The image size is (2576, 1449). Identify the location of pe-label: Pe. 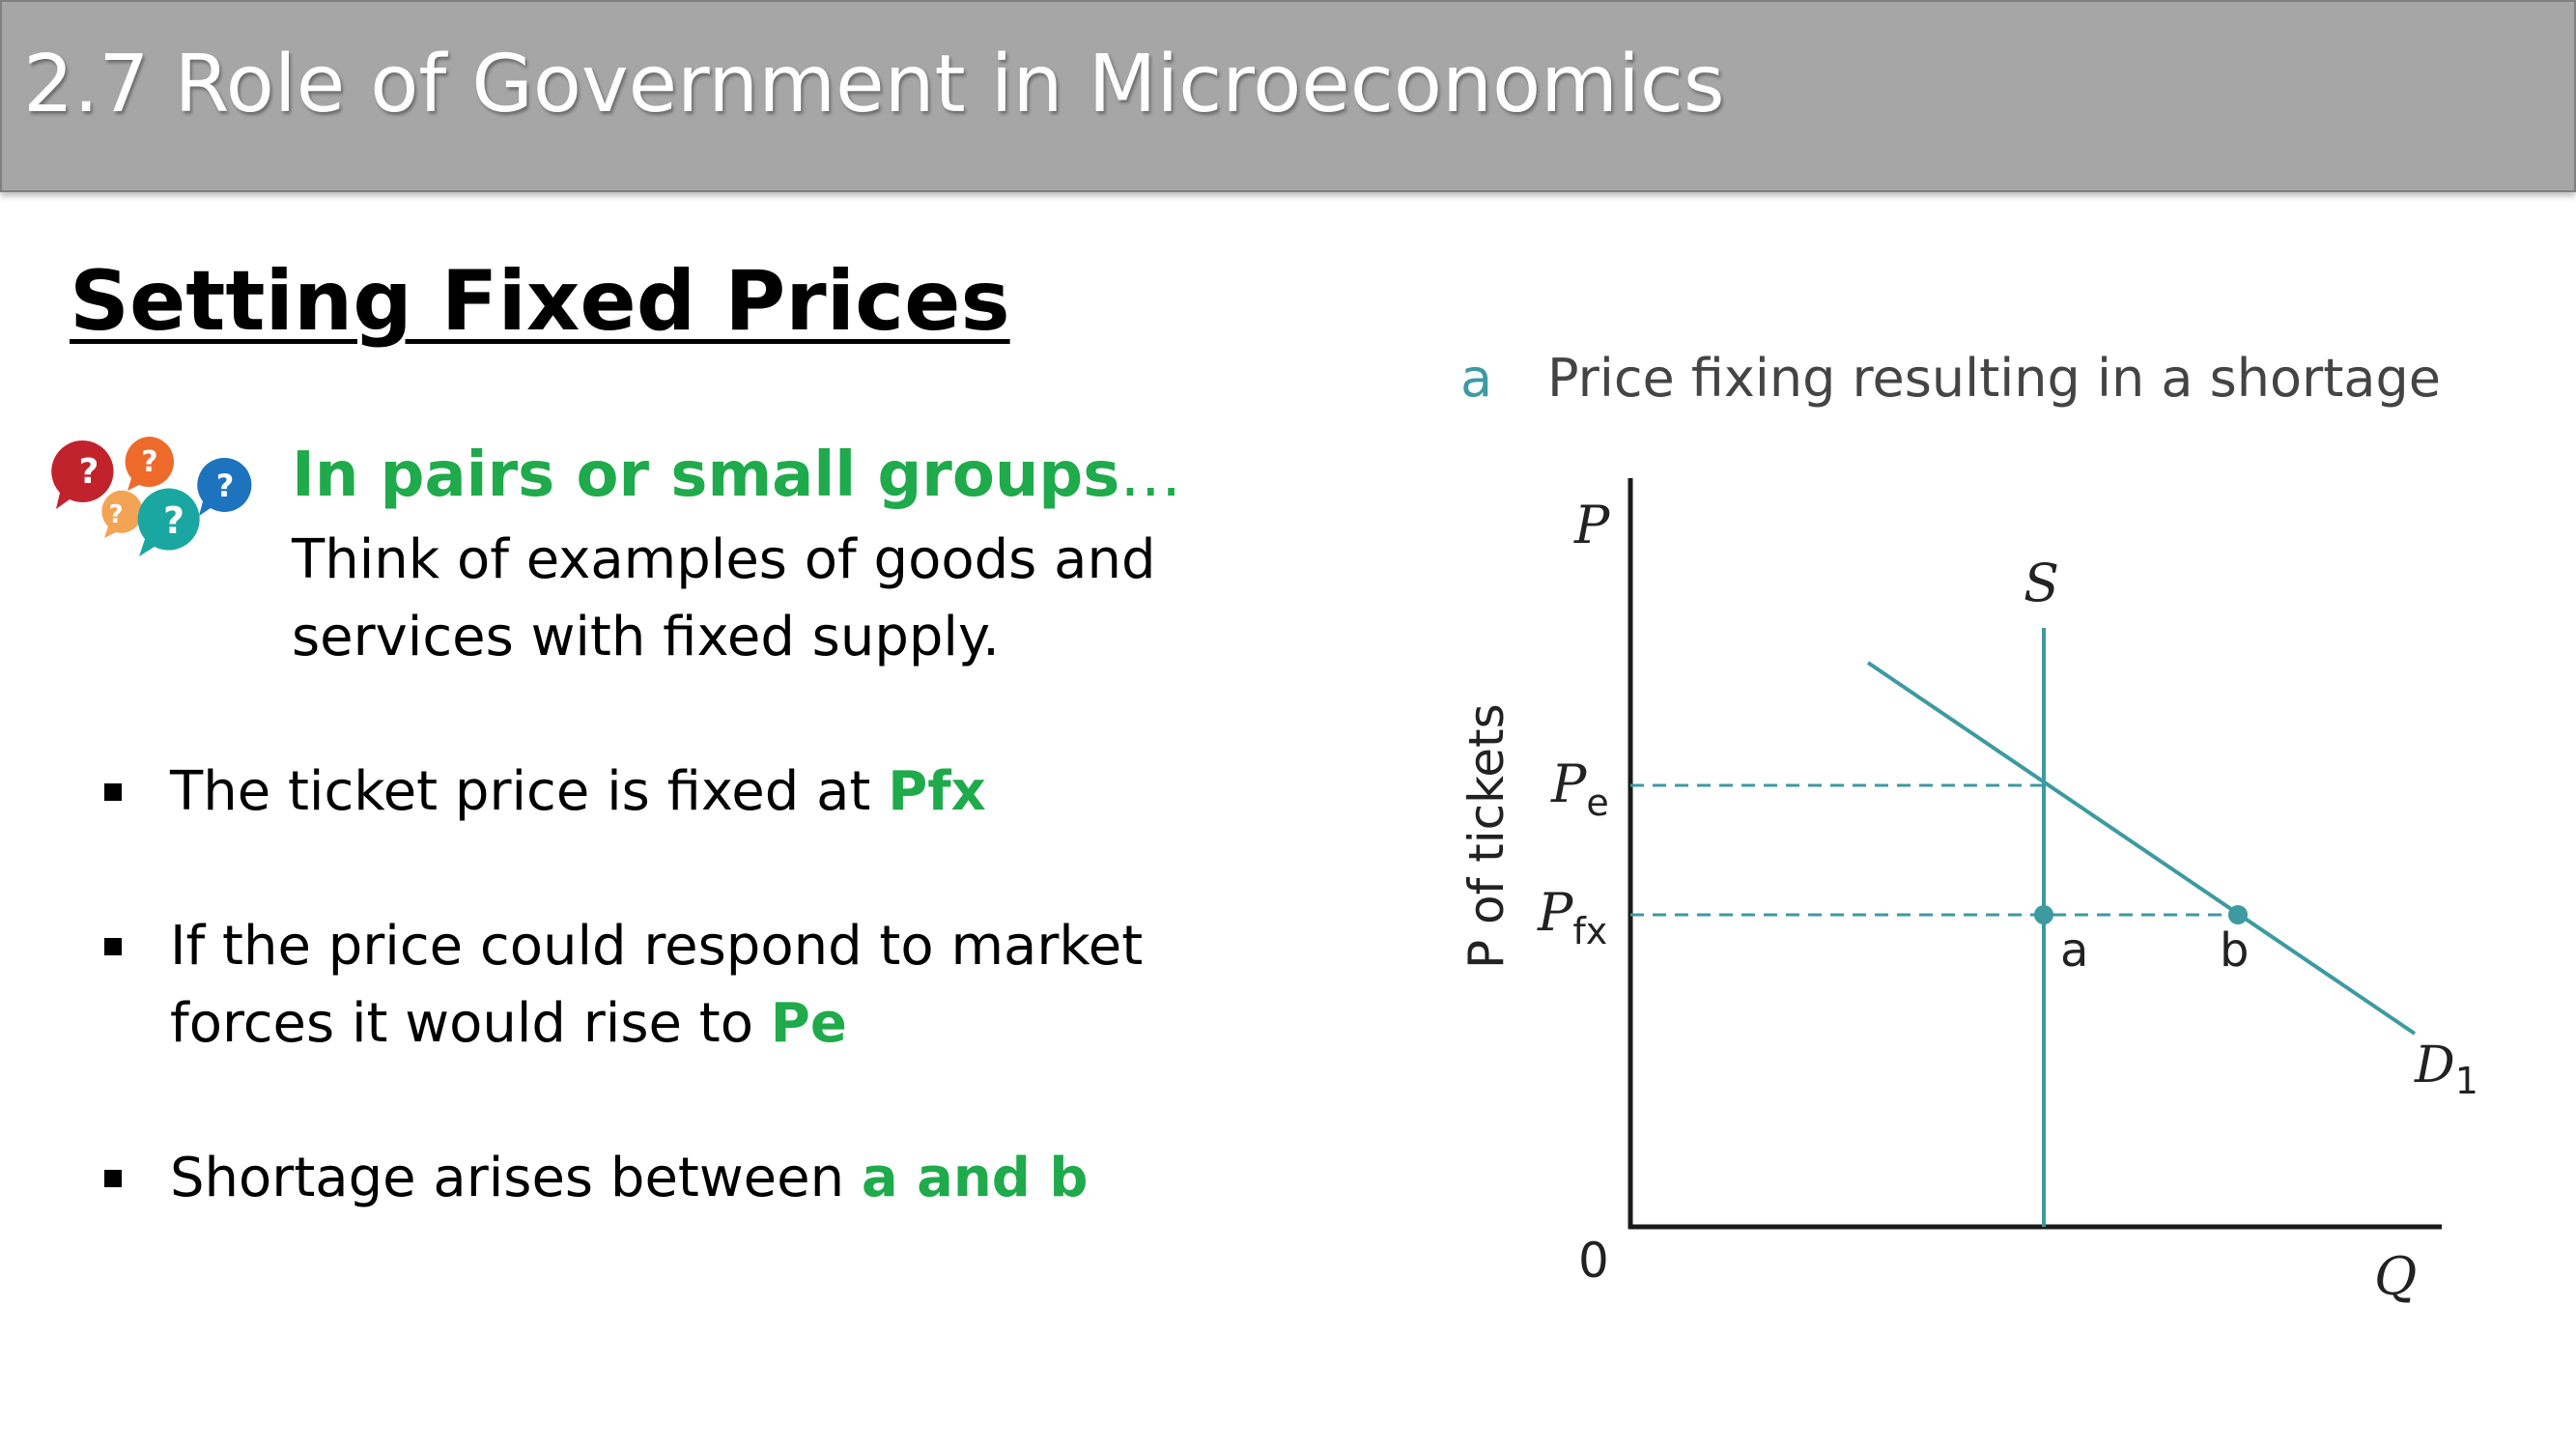
(1579, 788).